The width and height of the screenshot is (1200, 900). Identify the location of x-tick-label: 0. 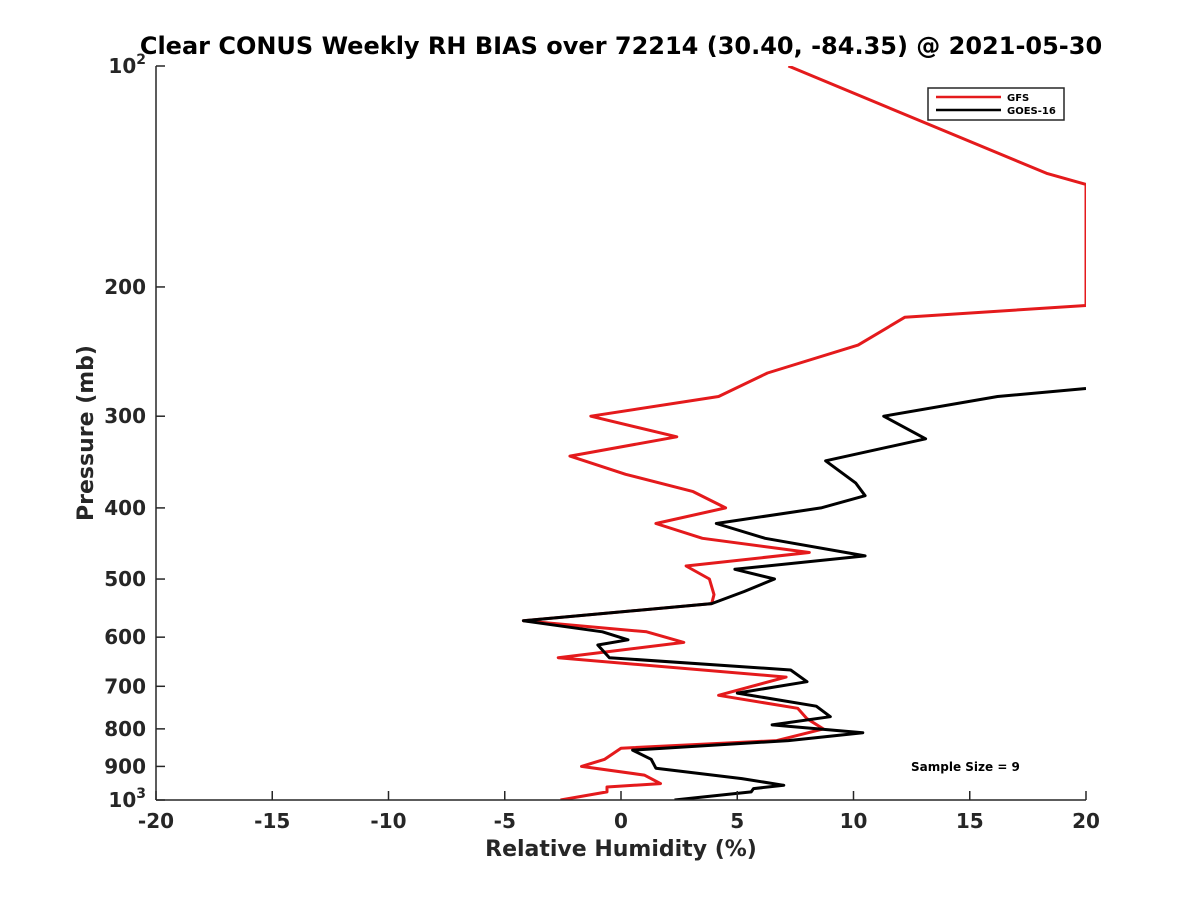
(621, 821).